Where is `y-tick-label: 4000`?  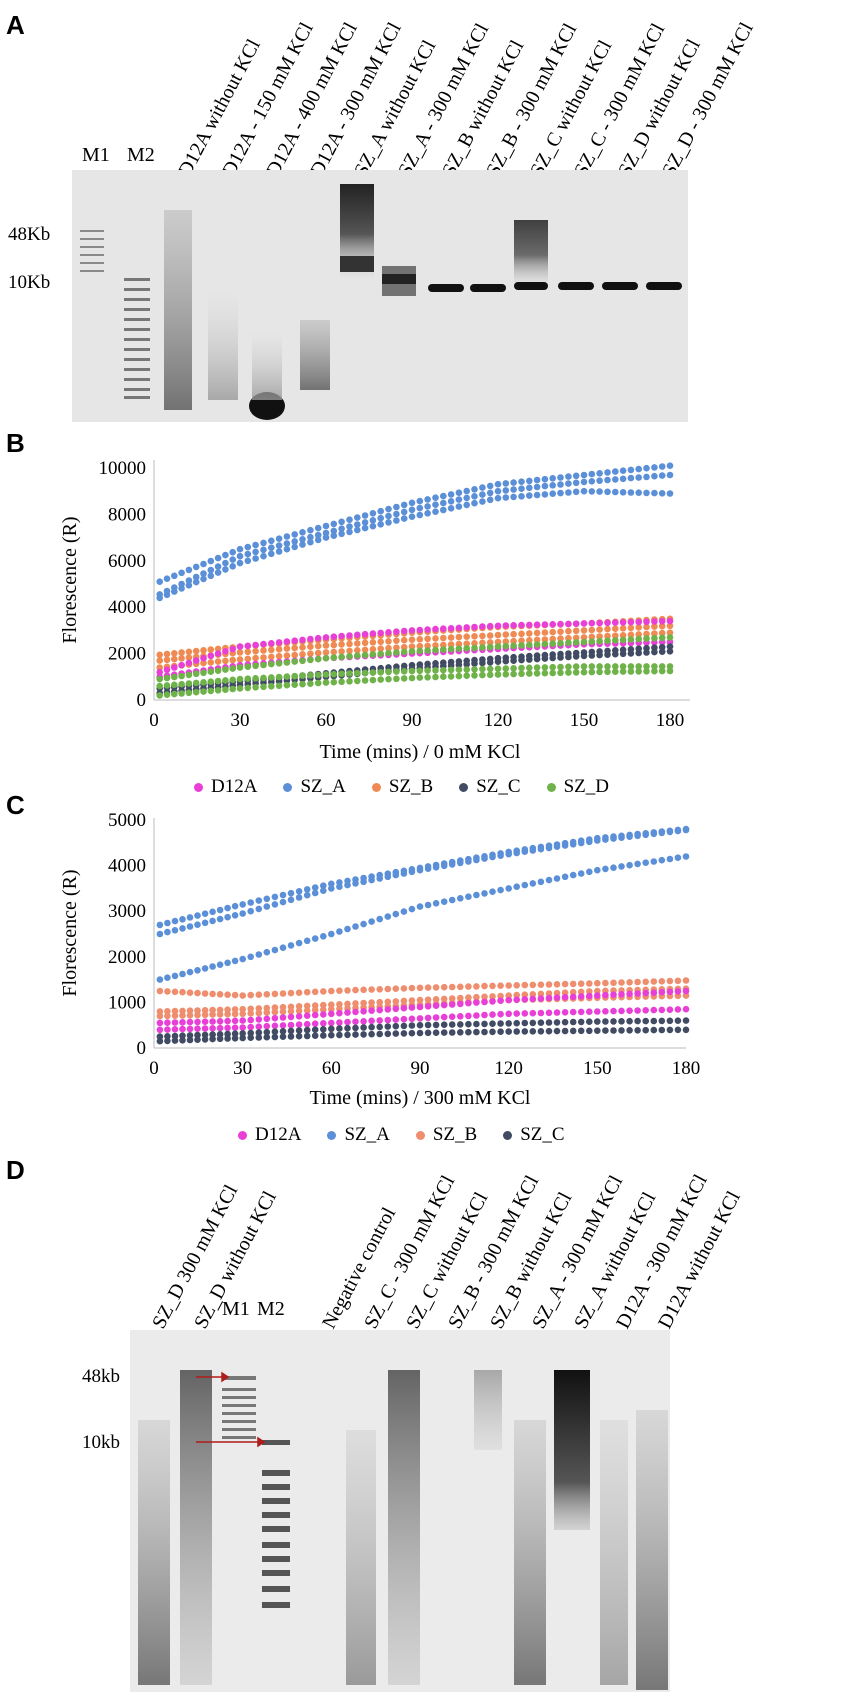 y-tick-label: 4000 is located at coordinates (127, 607).